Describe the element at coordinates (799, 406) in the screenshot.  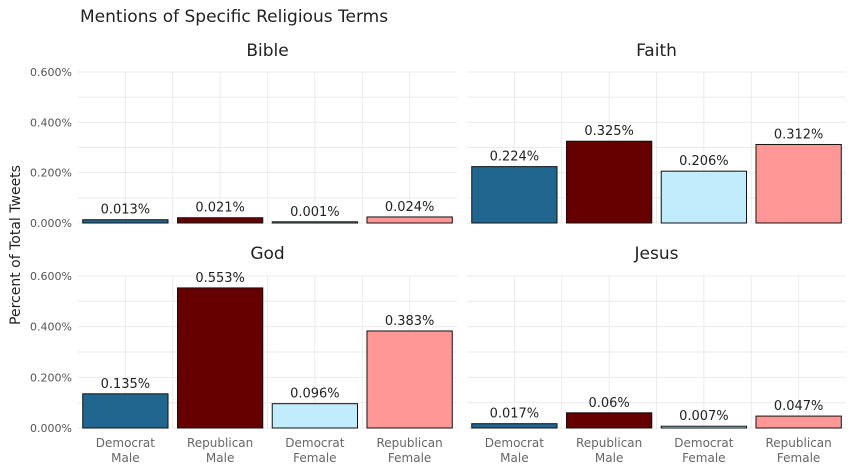
I see `data-label: 0.047%` at that location.